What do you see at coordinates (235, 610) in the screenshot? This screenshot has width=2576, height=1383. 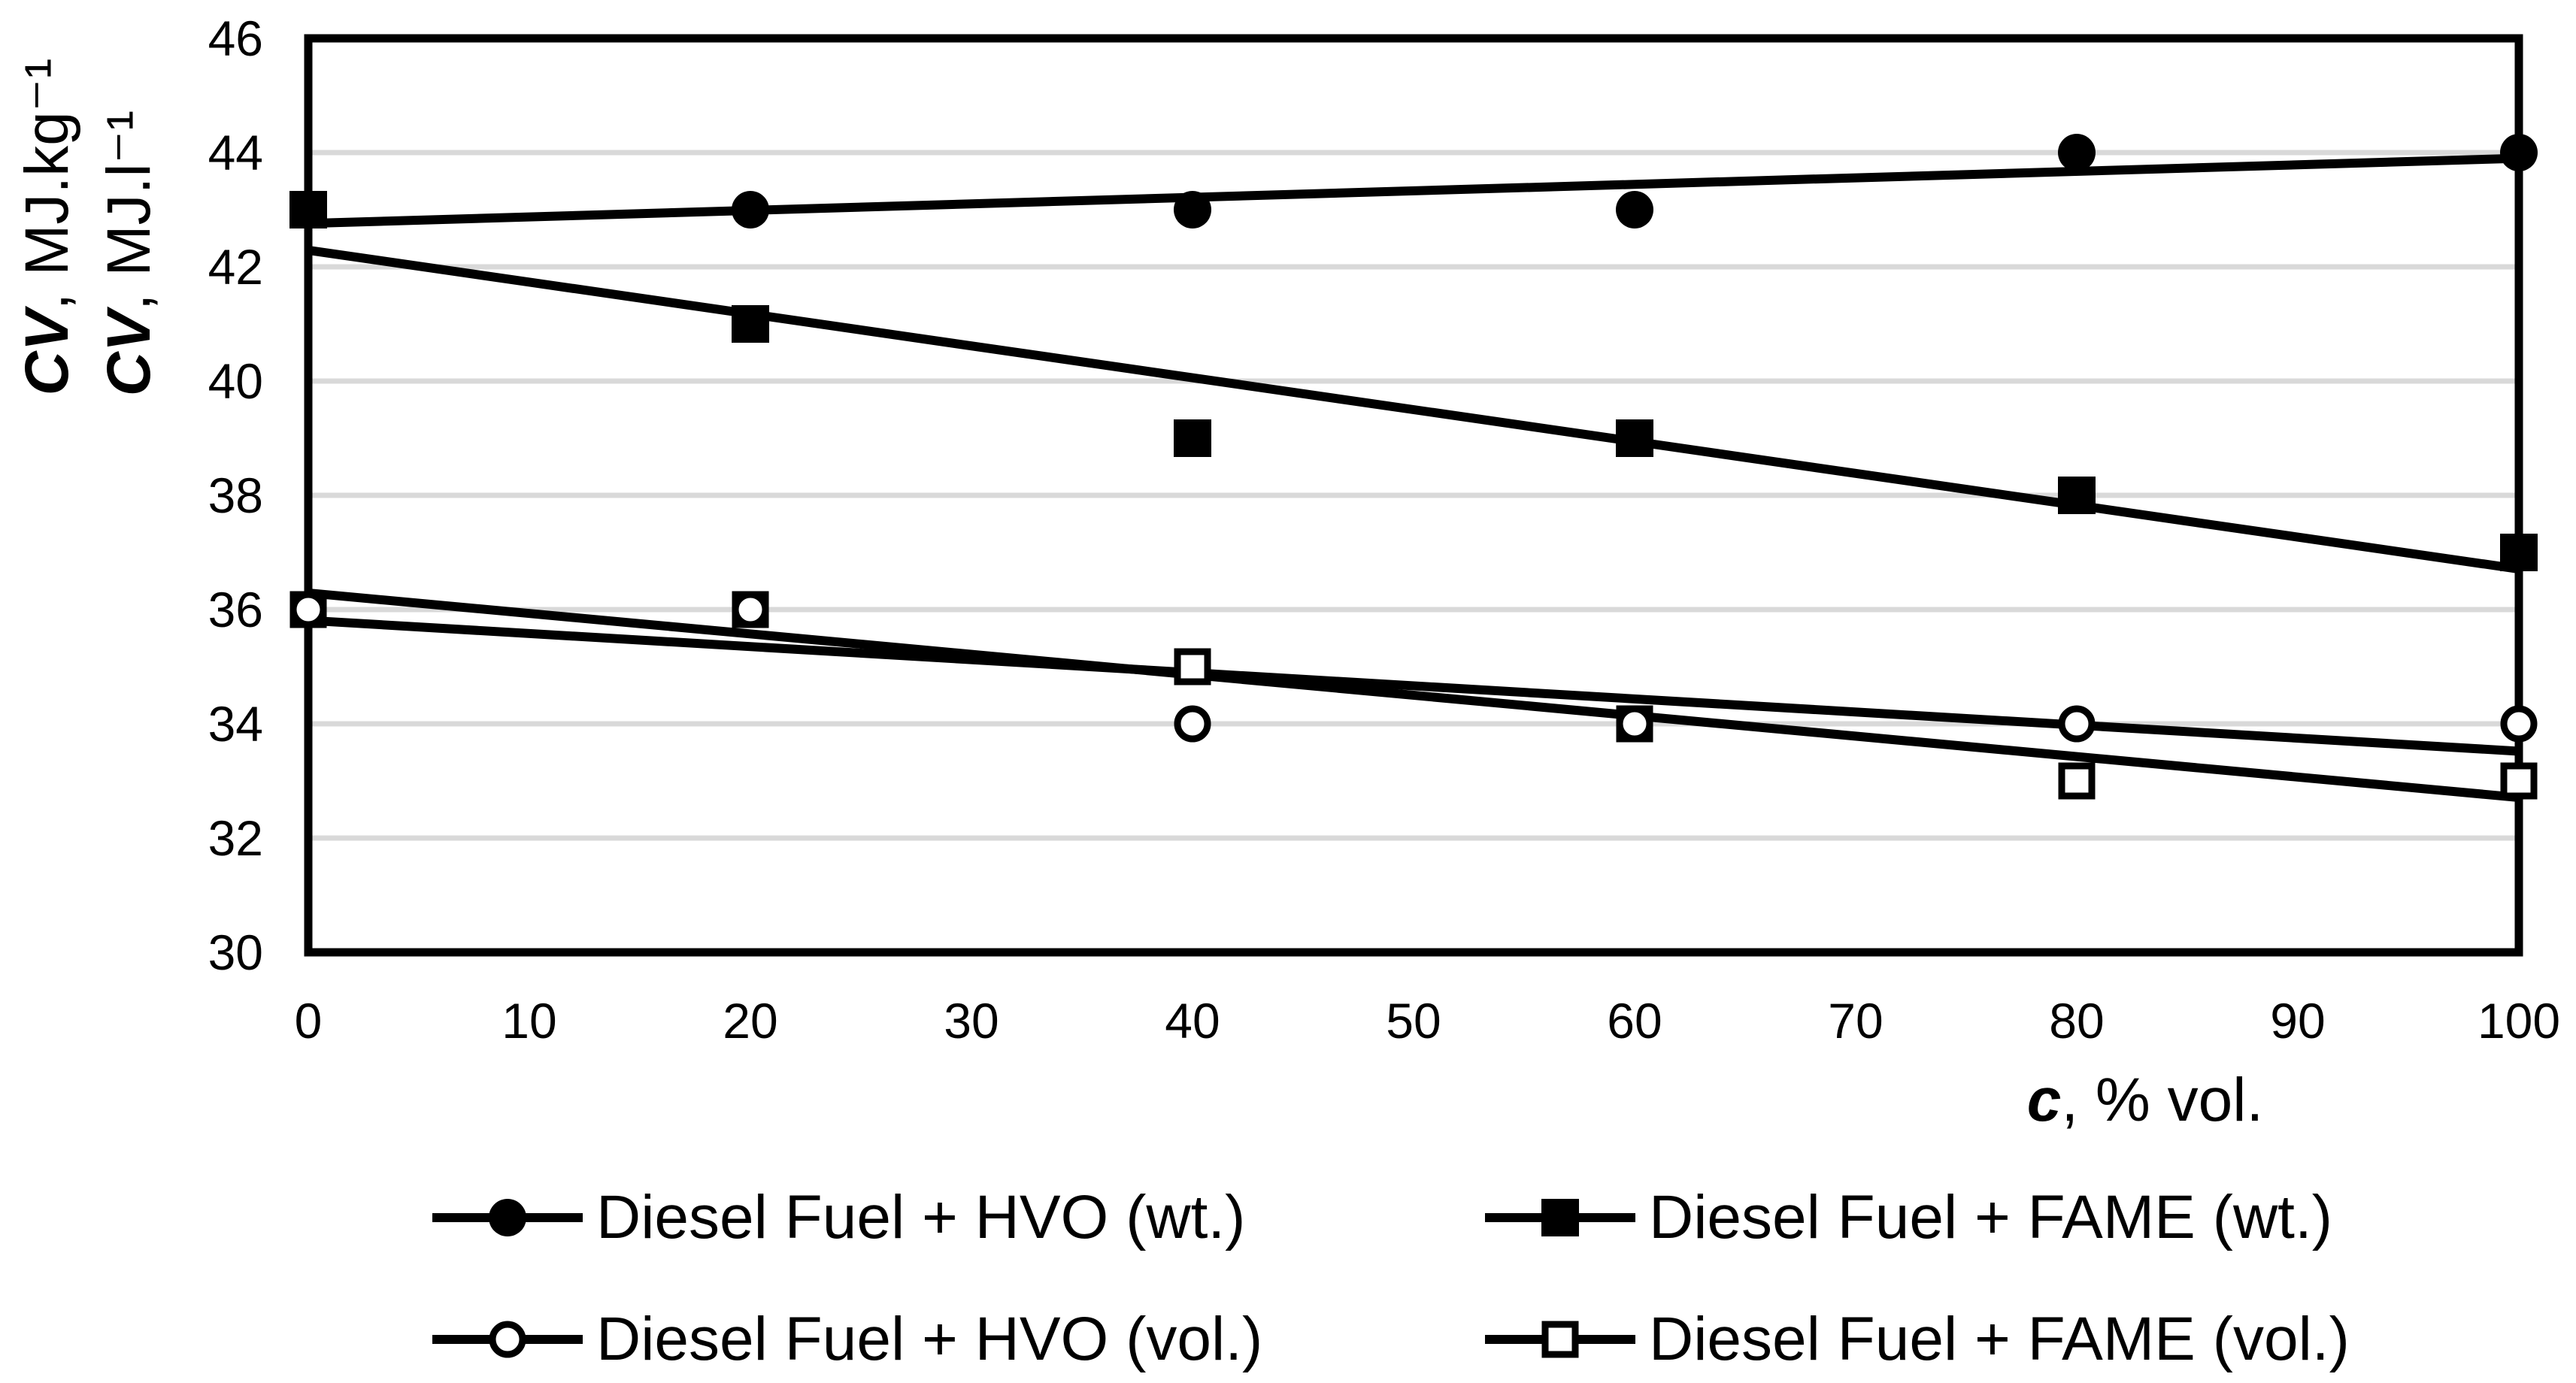 I see `y-tick-label: 36` at bounding box center [235, 610].